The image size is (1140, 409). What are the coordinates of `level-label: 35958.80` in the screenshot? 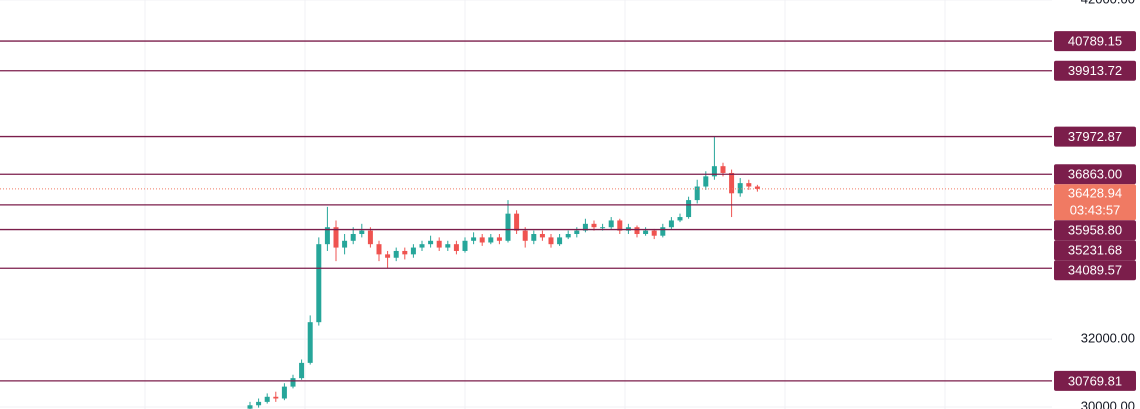 It's located at (1095, 230).